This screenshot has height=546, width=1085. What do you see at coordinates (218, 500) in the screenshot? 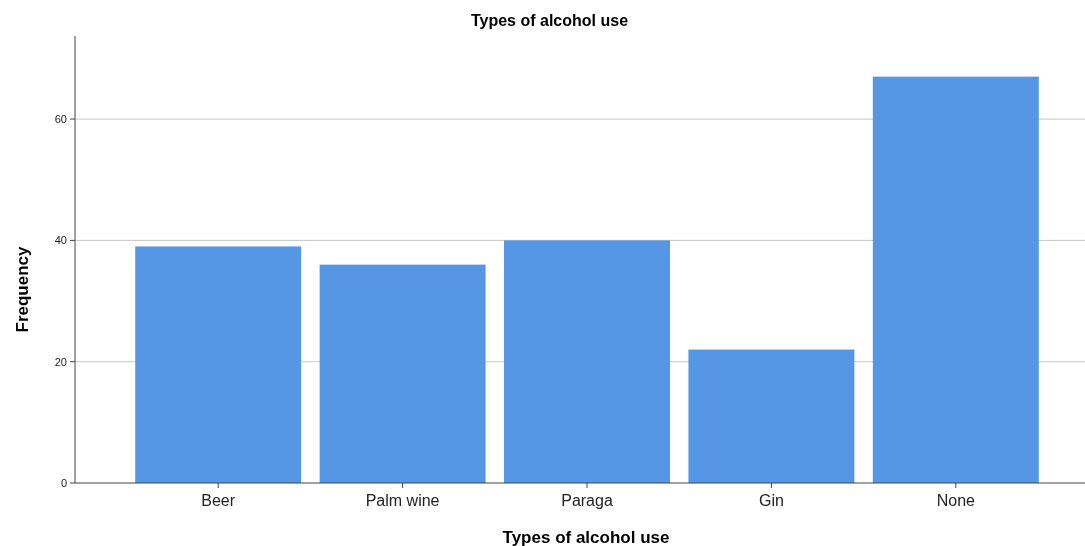
I see `x-tick-label: Beer` at bounding box center [218, 500].